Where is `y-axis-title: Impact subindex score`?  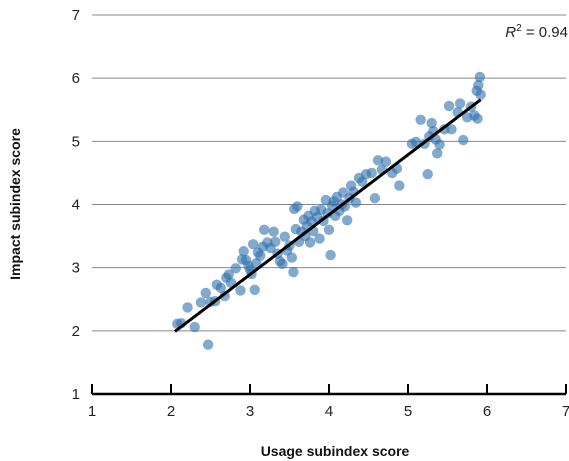
y-axis-title: Impact subindex score is located at coordinates (15, 204).